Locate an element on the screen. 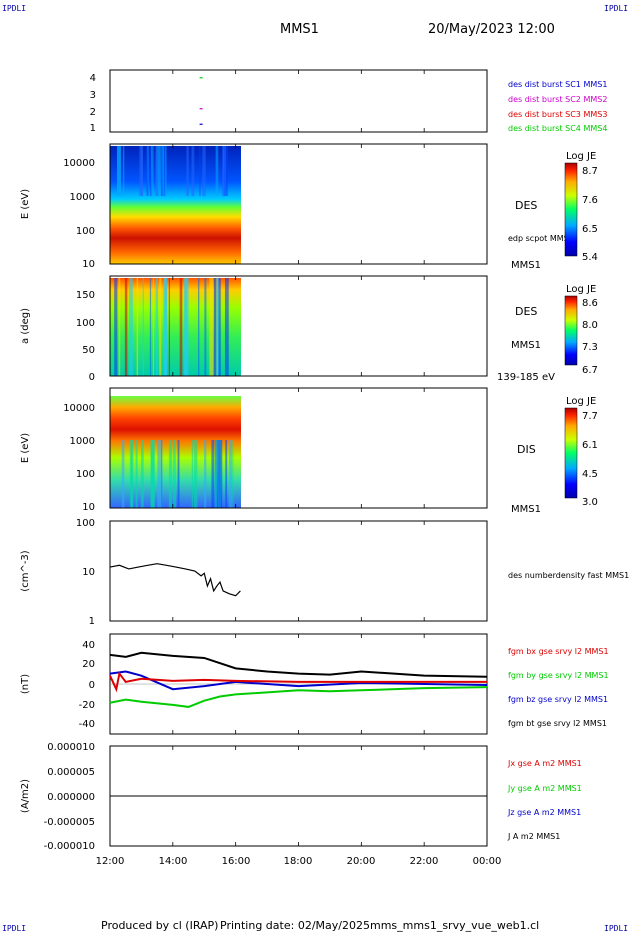  x-tick-label: 00:00 is located at coordinates (487, 861).